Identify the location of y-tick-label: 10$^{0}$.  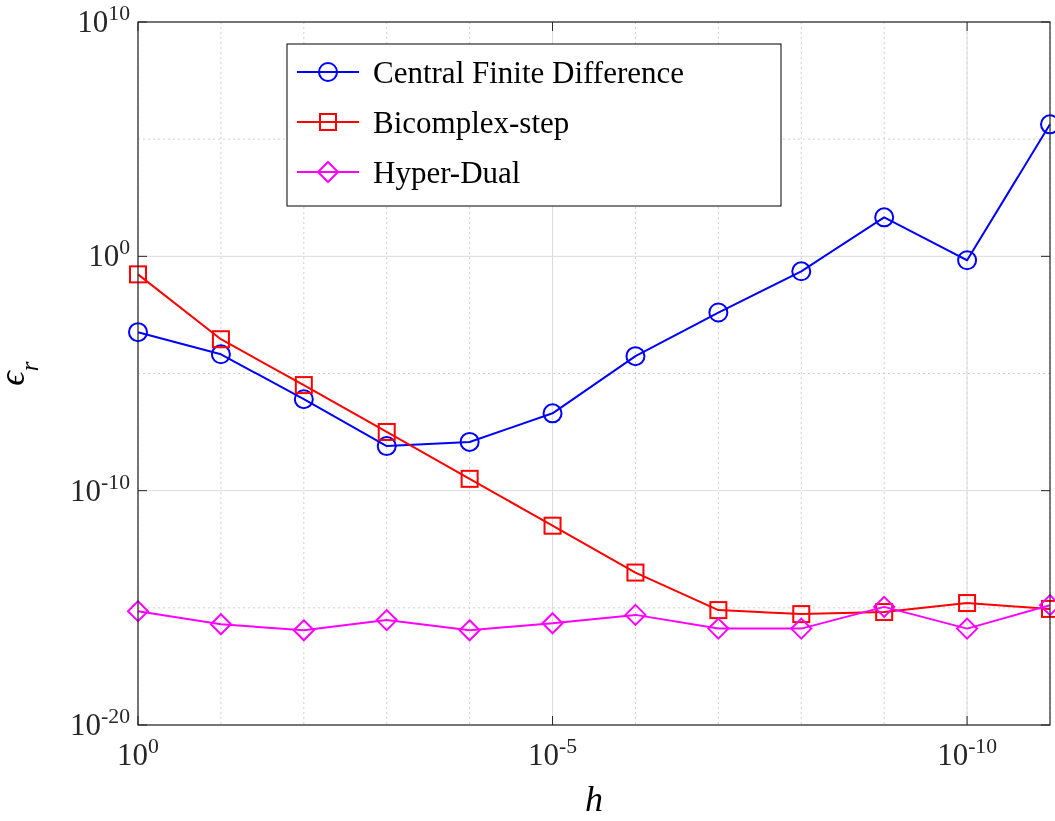
(109, 254).